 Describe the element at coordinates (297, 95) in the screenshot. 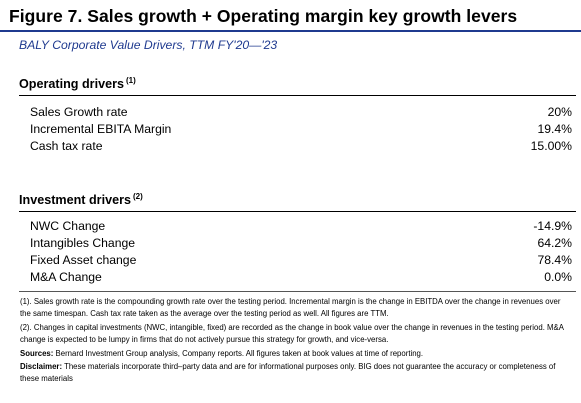

I see `operating-drivers-divider` at that location.